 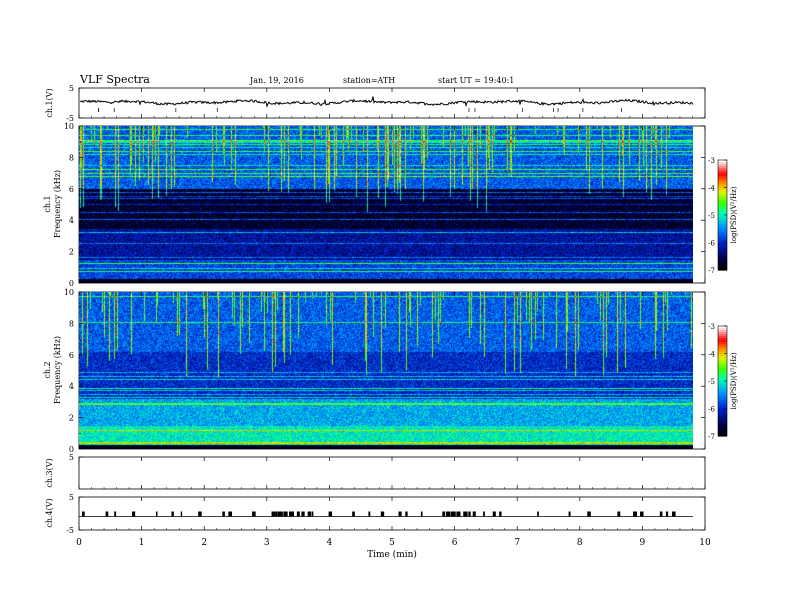 I want to click on chart-title: VLF Spectra, so click(x=114, y=79).